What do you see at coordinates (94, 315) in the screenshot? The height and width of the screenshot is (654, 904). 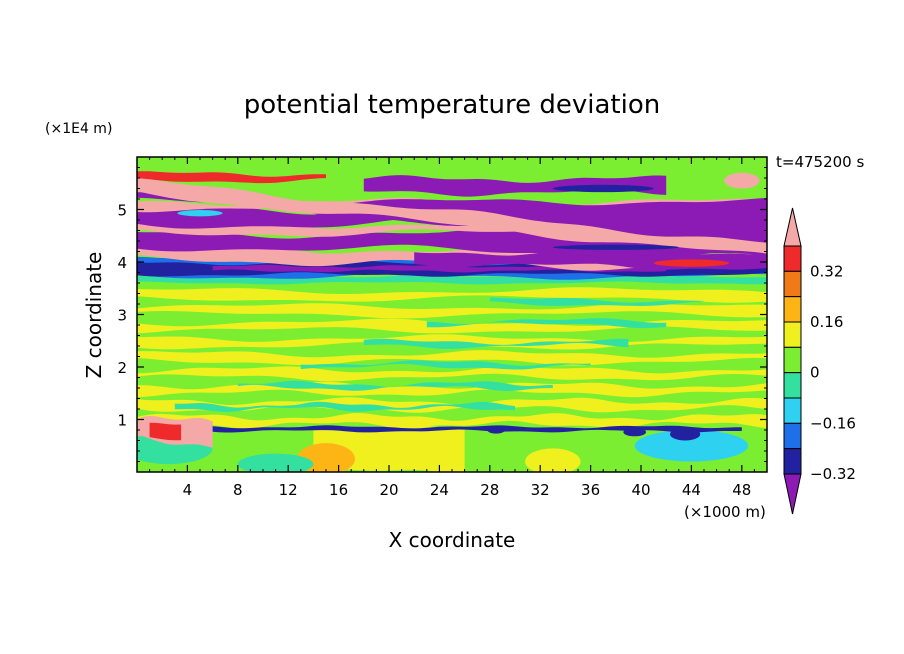 I see `y-axis-label: Z coordinate` at bounding box center [94, 315].